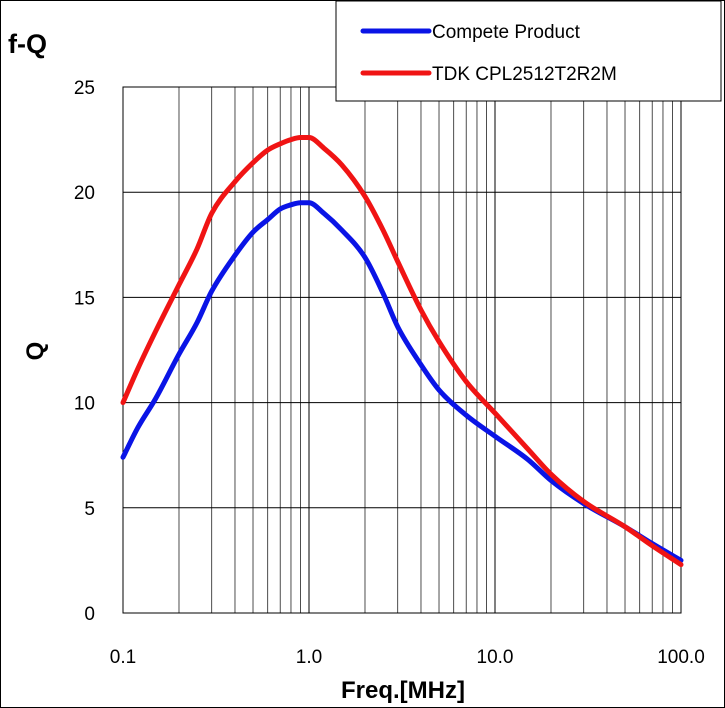 The height and width of the screenshot is (708, 725). I want to click on y-tick-label: 25, so click(84, 88).